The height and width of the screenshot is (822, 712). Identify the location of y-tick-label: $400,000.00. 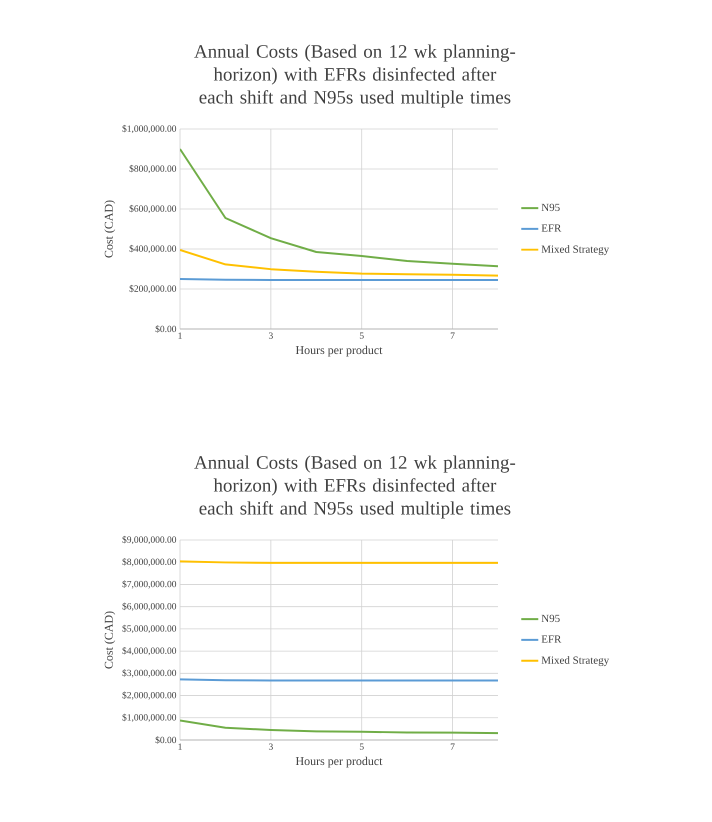
(153, 249).